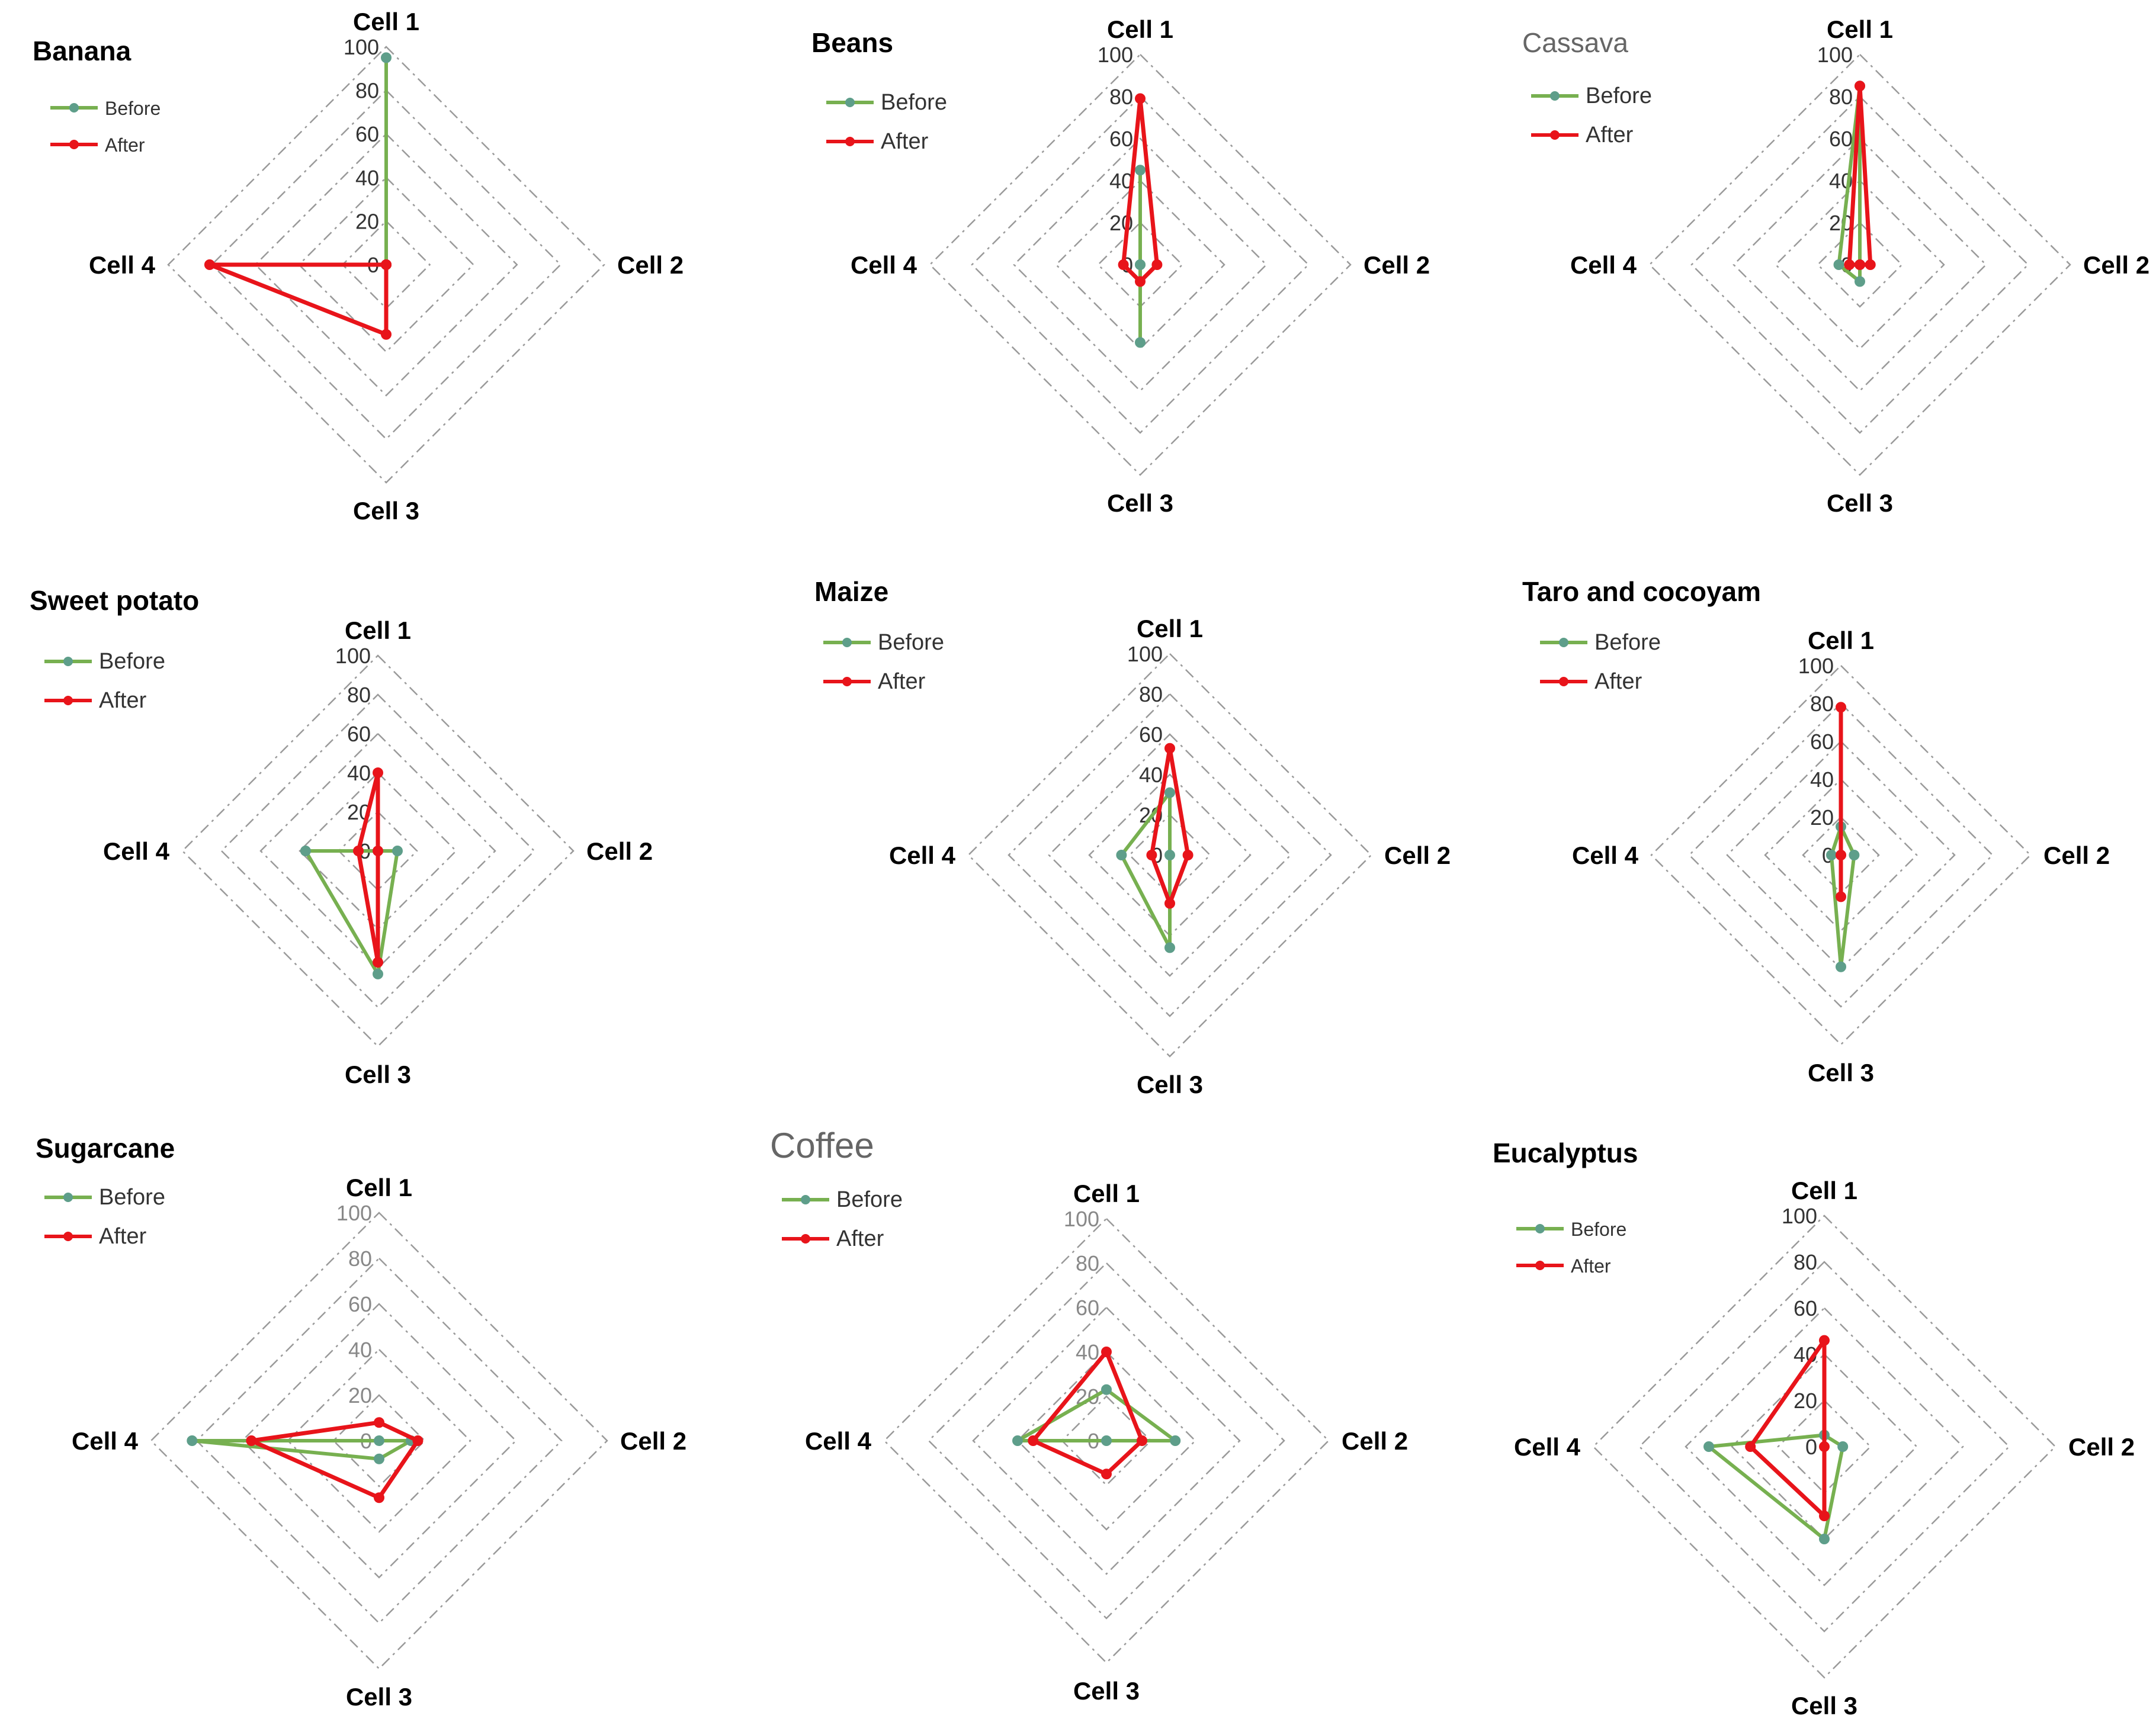 This screenshot has height=1735, width=2156. I want to click on legend: Before After, so click(104, 681).